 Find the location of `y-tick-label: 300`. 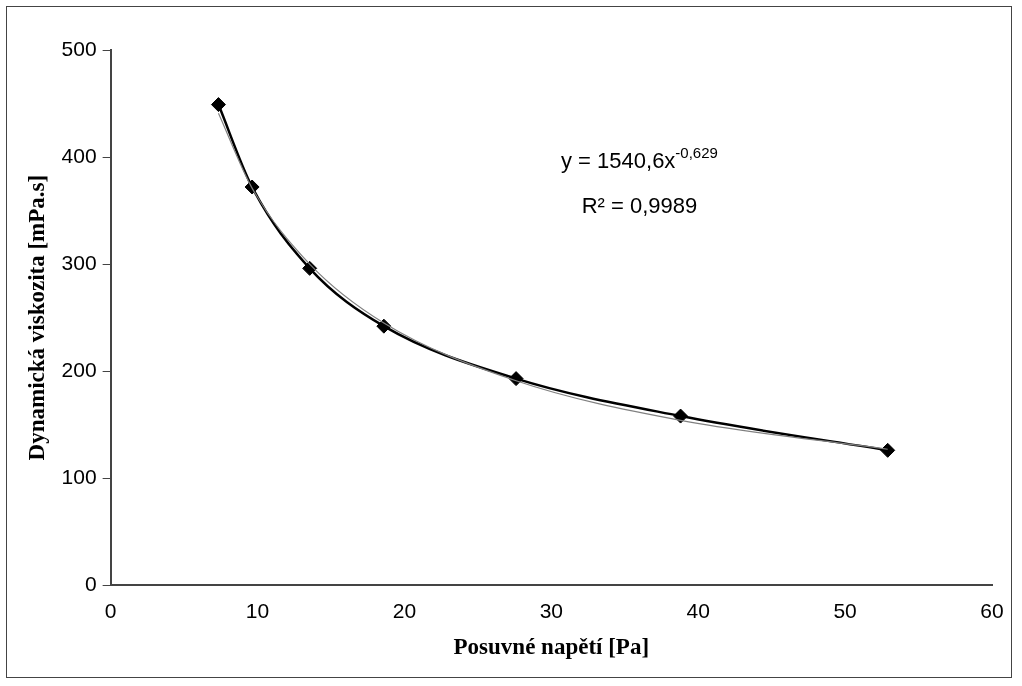

y-tick-label: 300 is located at coordinates (79, 262).